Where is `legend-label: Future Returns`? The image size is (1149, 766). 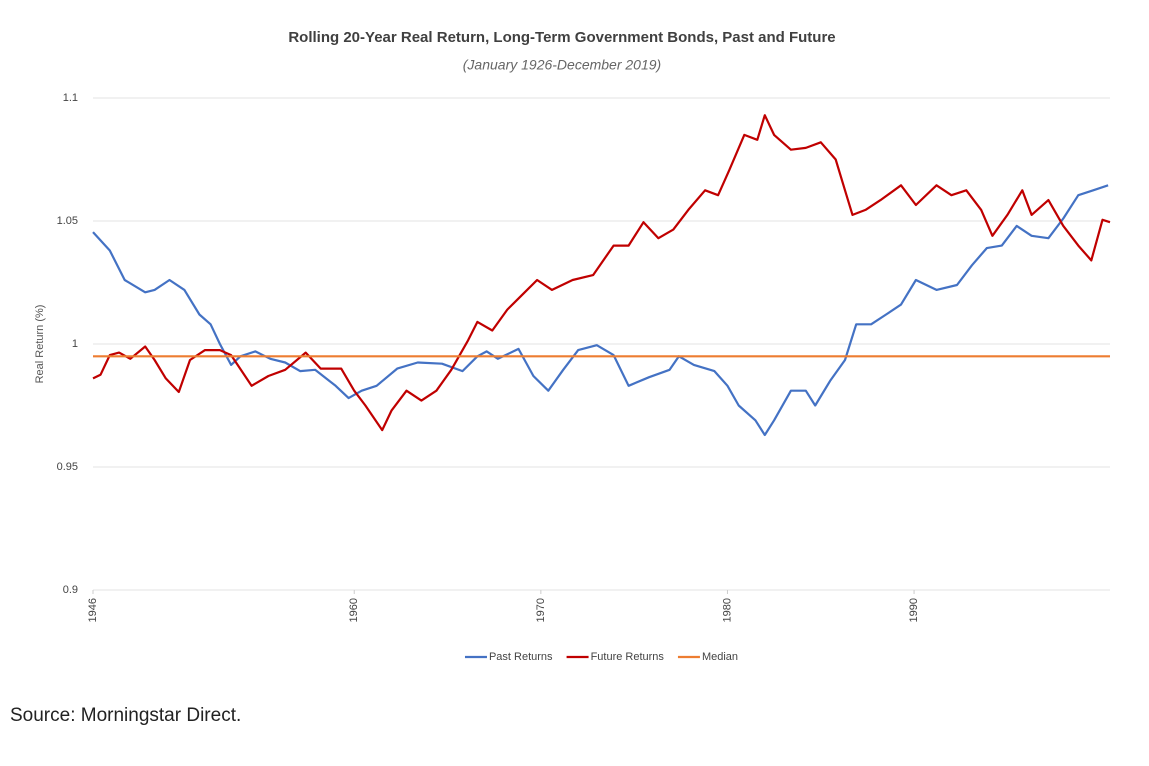 legend-label: Future Returns is located at coordinates (628, 657).